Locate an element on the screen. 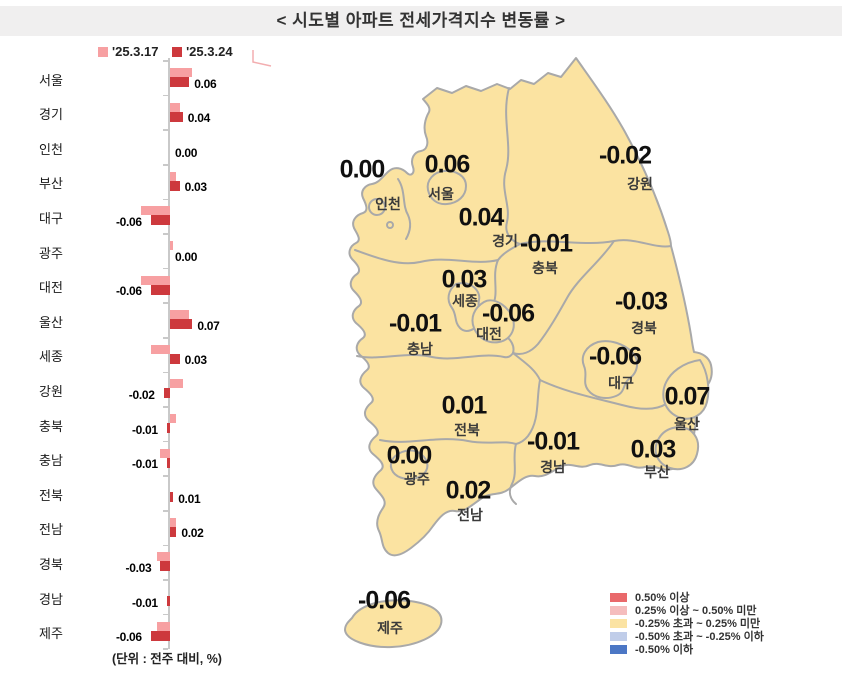 Image resolution: width=842 pixels, height=694 pixels. map-region-value: 0.07 is located at coordinates (687, 396).